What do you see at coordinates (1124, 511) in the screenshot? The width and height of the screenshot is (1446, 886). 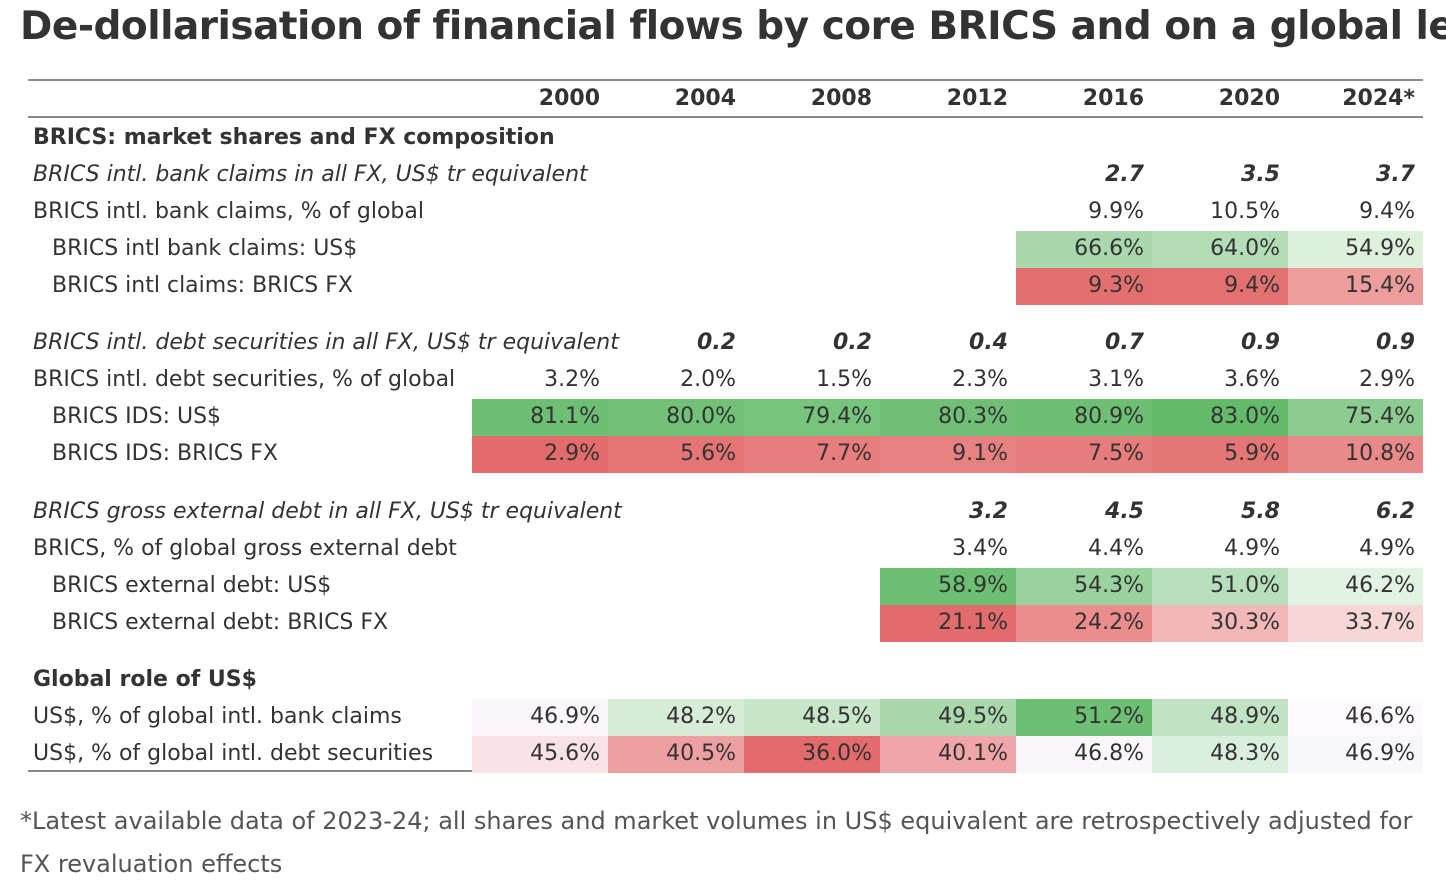 I see `cell-value: 4.5` at bounding box center [1124, 511].